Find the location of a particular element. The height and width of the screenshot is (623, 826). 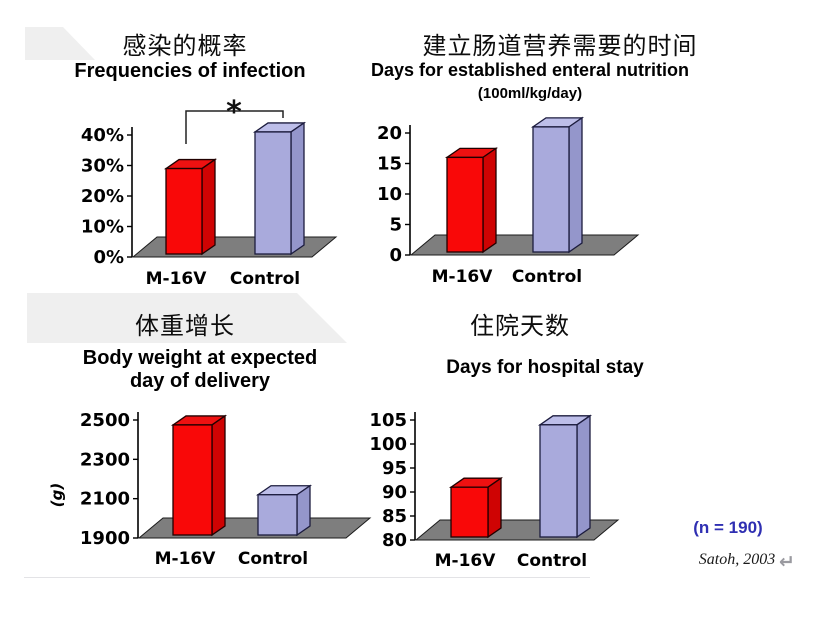

y-tick-label: 40% is located at coordinates (102, 135).